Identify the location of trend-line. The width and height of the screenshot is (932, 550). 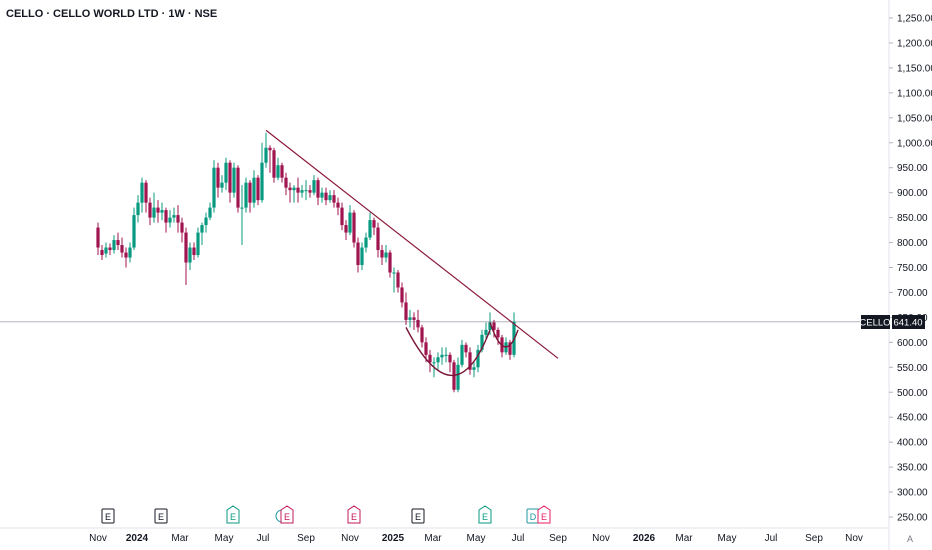
(412, 244).